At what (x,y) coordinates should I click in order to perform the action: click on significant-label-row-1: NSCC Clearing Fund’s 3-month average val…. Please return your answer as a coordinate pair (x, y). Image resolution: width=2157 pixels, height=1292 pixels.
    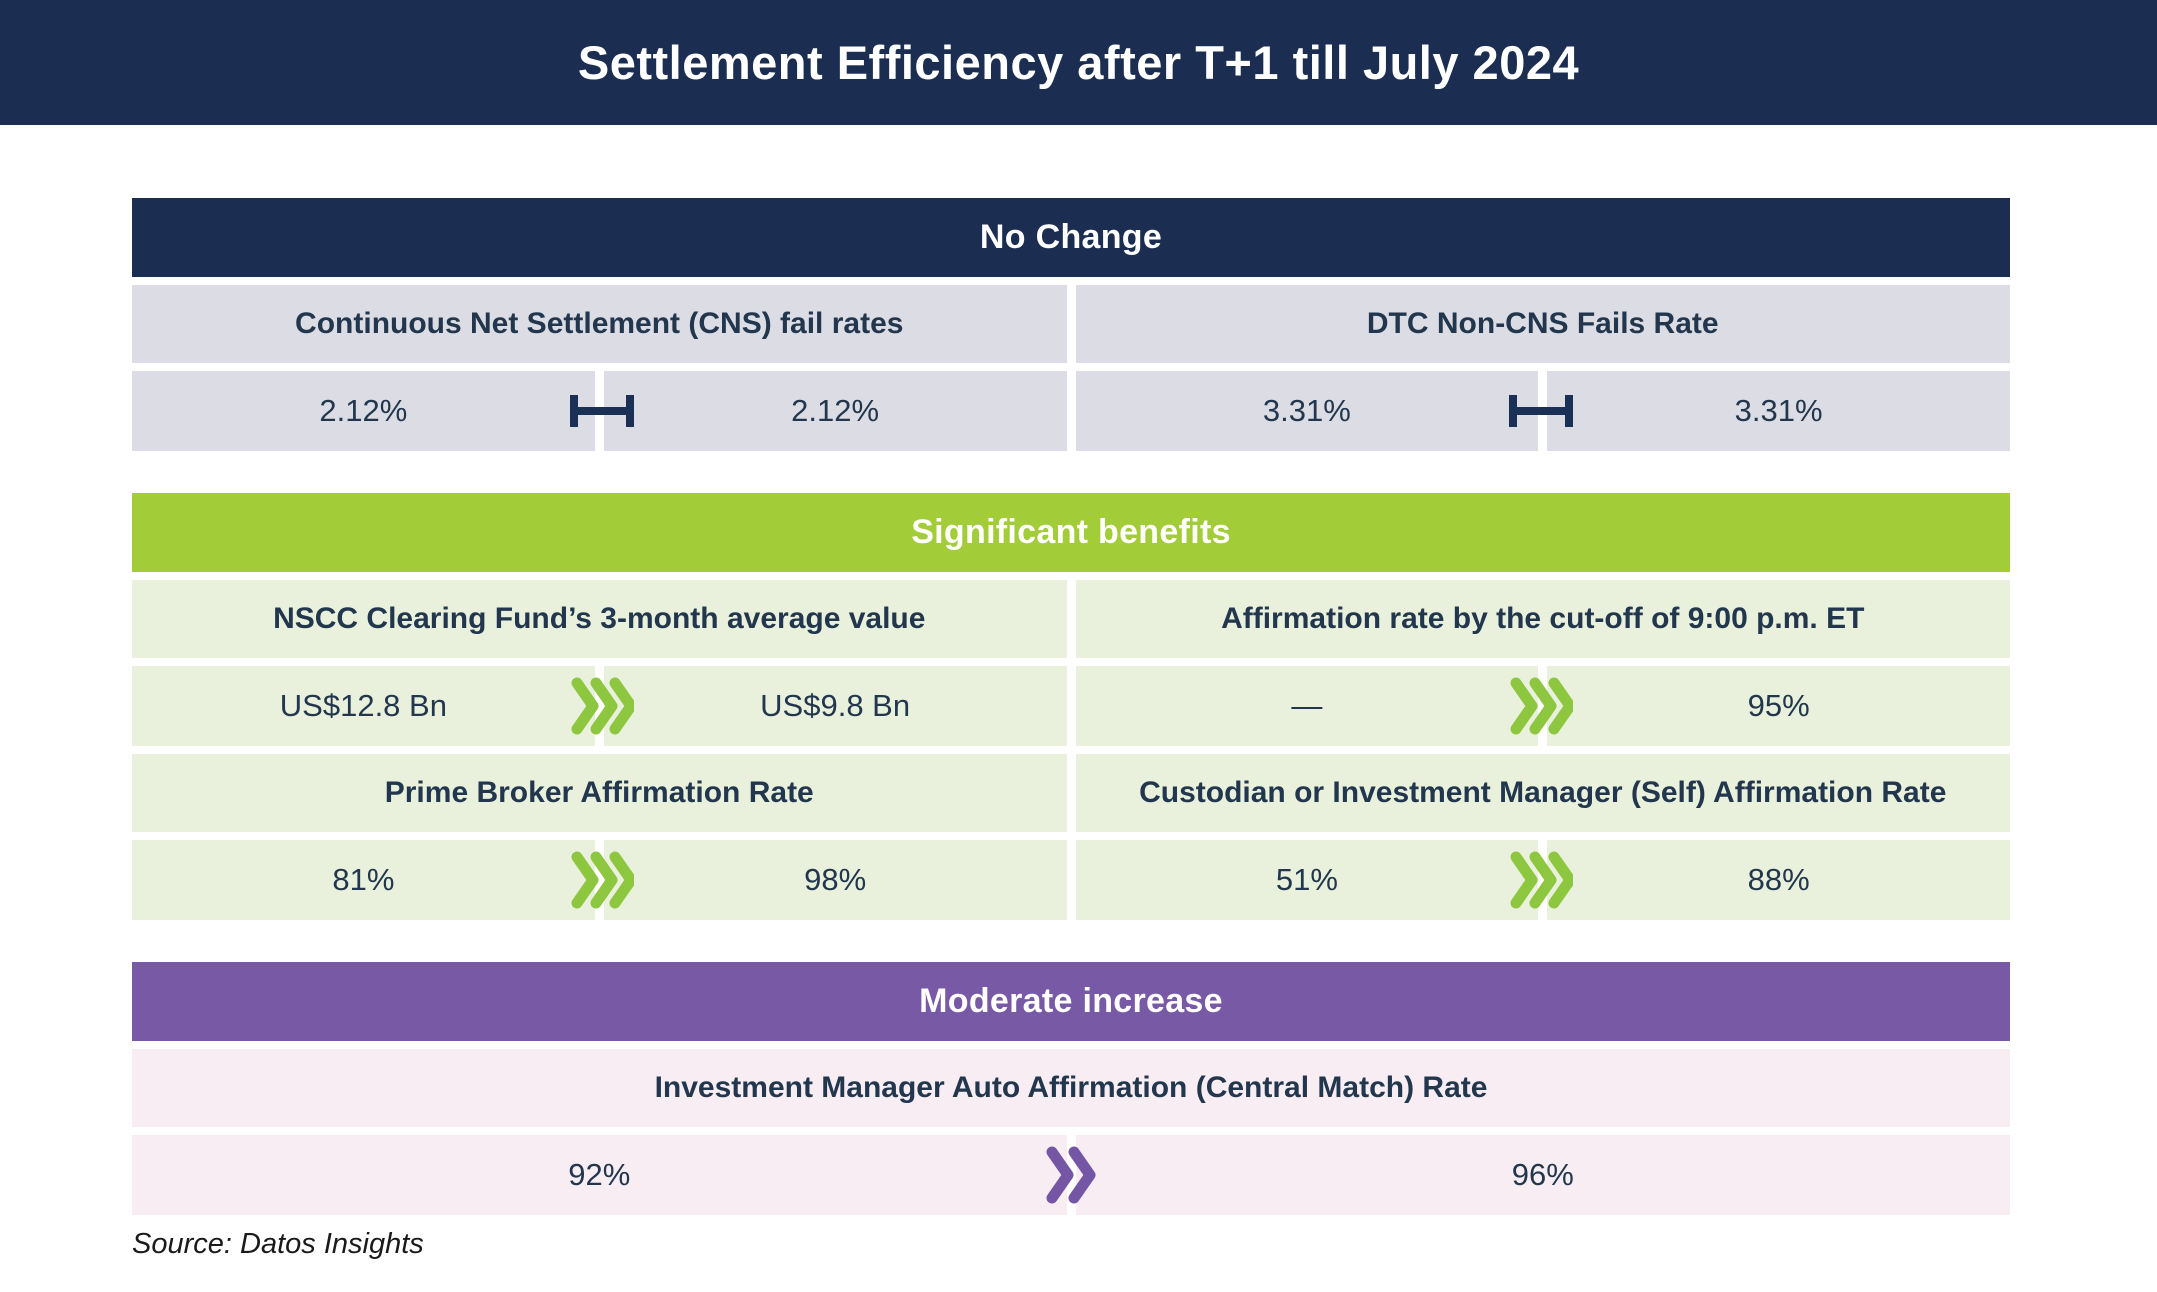
    Looking at the image, I should click on (1071, 619).